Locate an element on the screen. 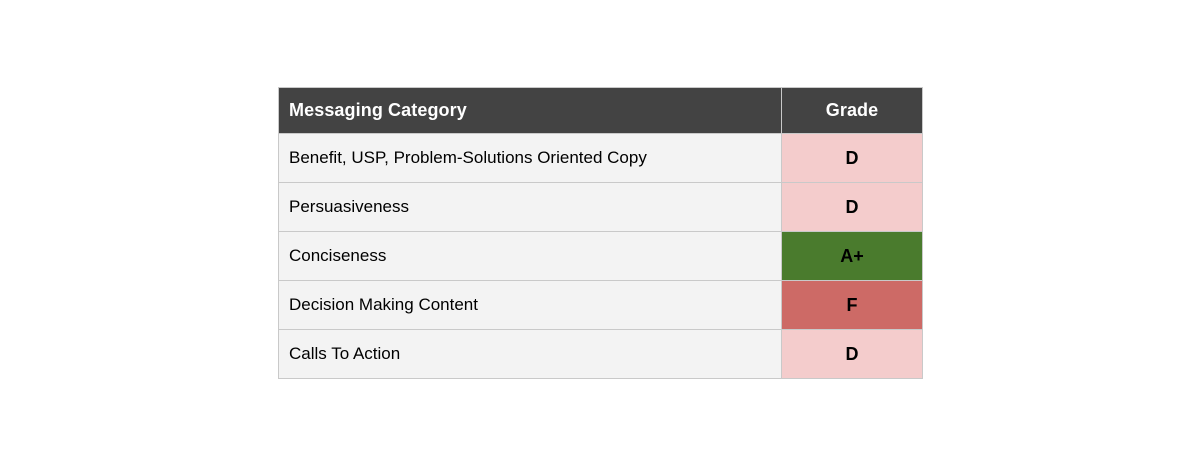 The width and height of the screenshot is (1200, 465). category-cell: Decision Making Content is located at coordinates (530, 305).